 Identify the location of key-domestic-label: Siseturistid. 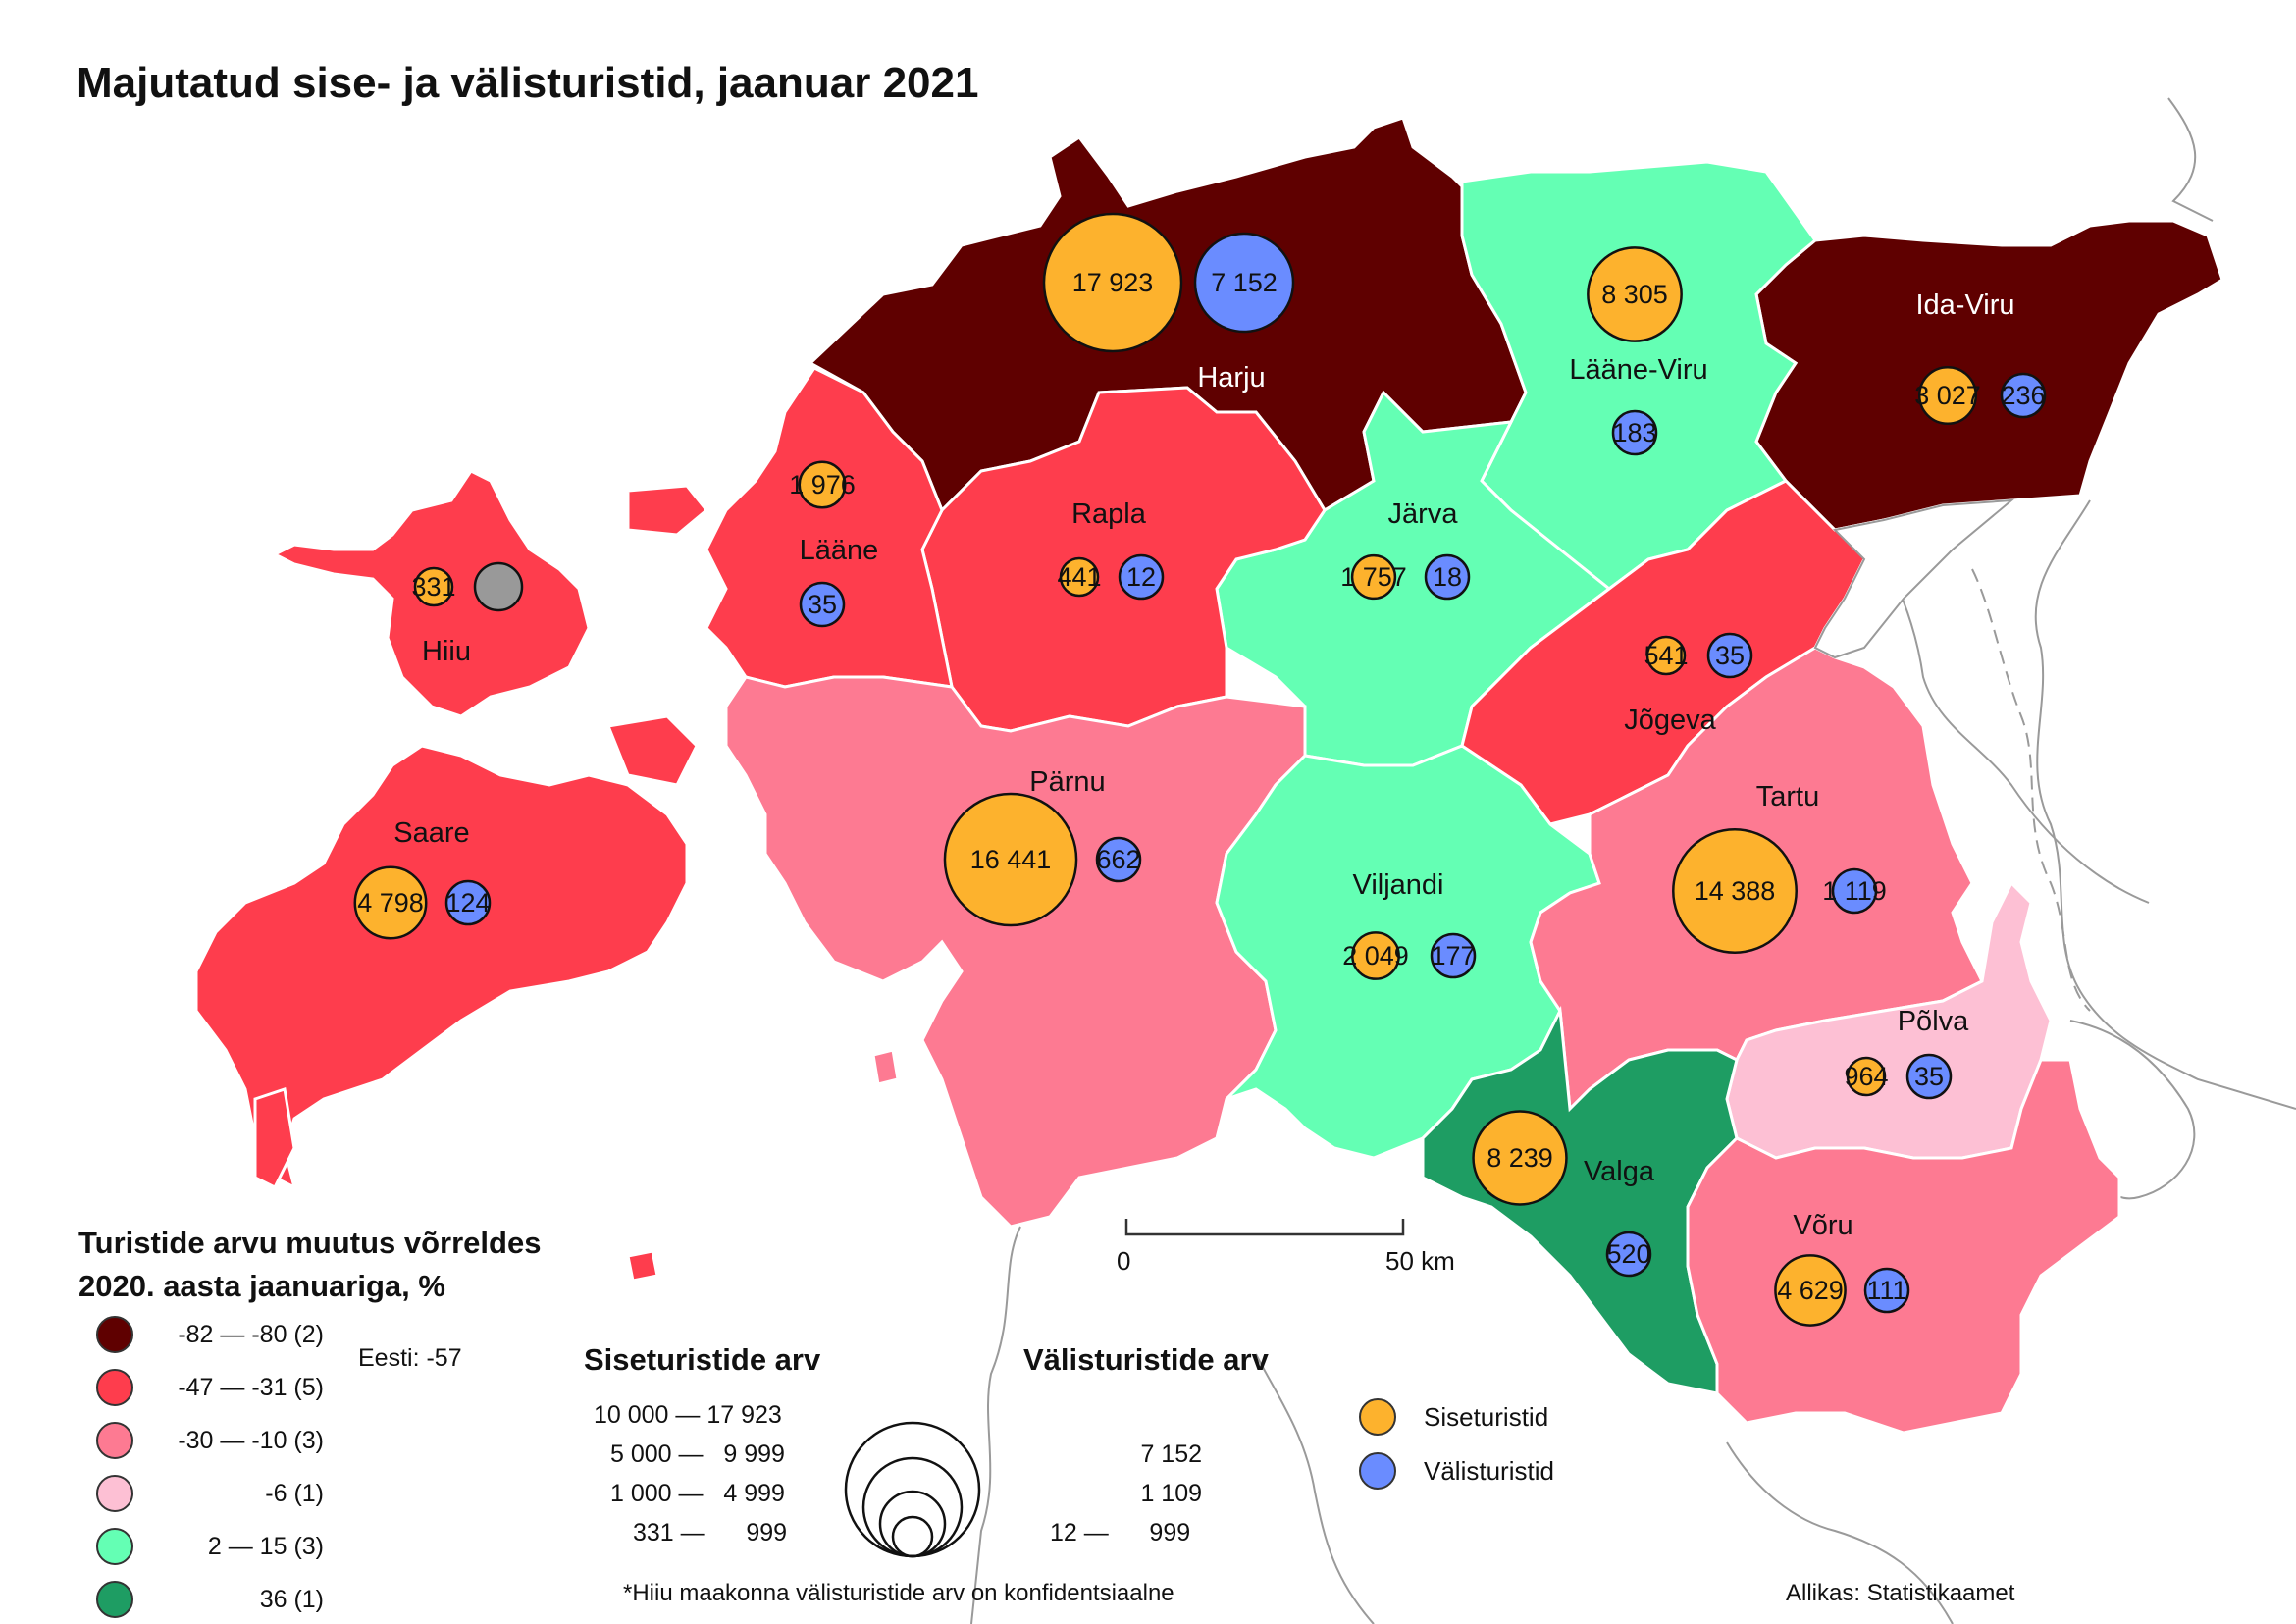
(1486, 1416).